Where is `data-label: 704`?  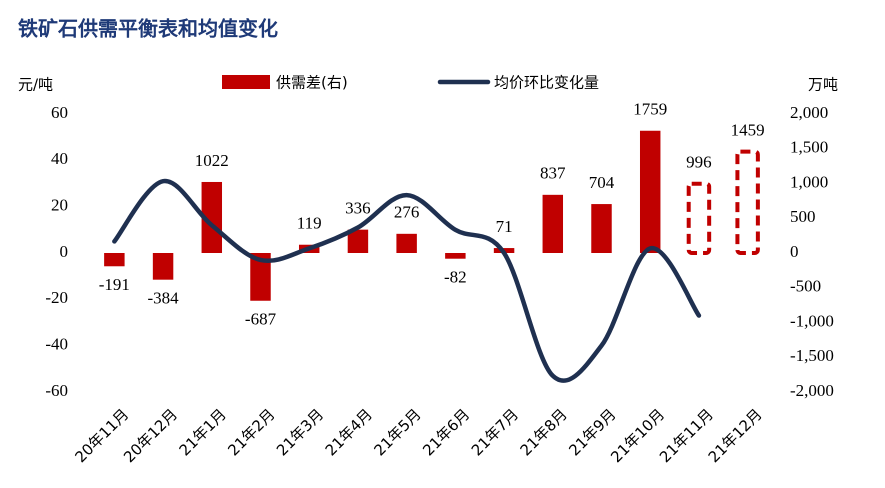 data-label: 704 is located at coordinates (602, 182).